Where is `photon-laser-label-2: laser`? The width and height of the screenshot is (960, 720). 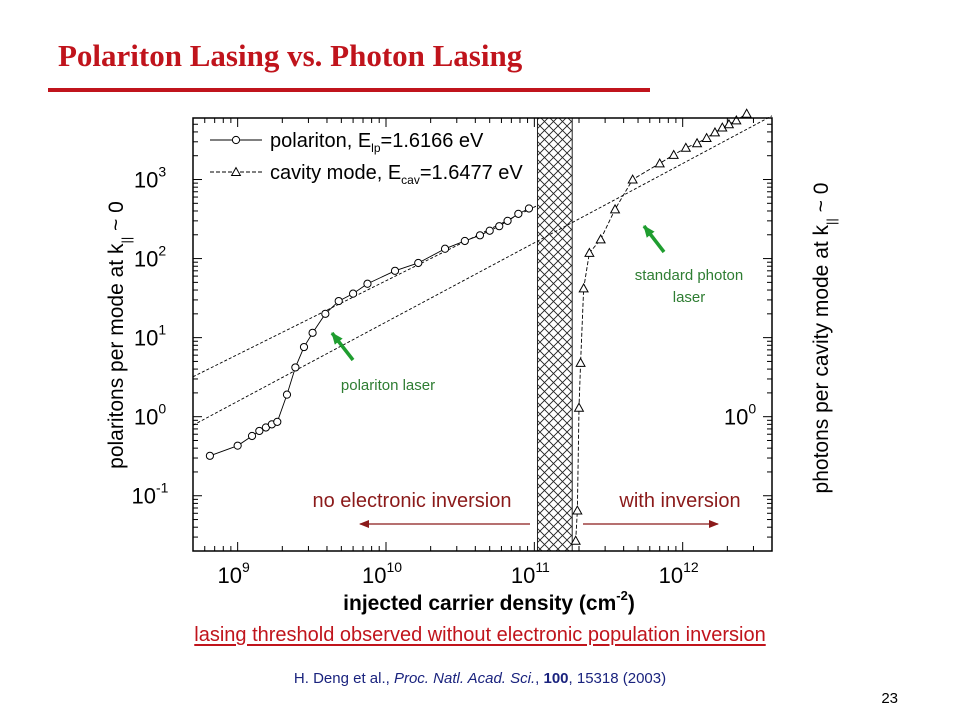
photon-laser-label-2: laser is located at coordinates (689, 297).